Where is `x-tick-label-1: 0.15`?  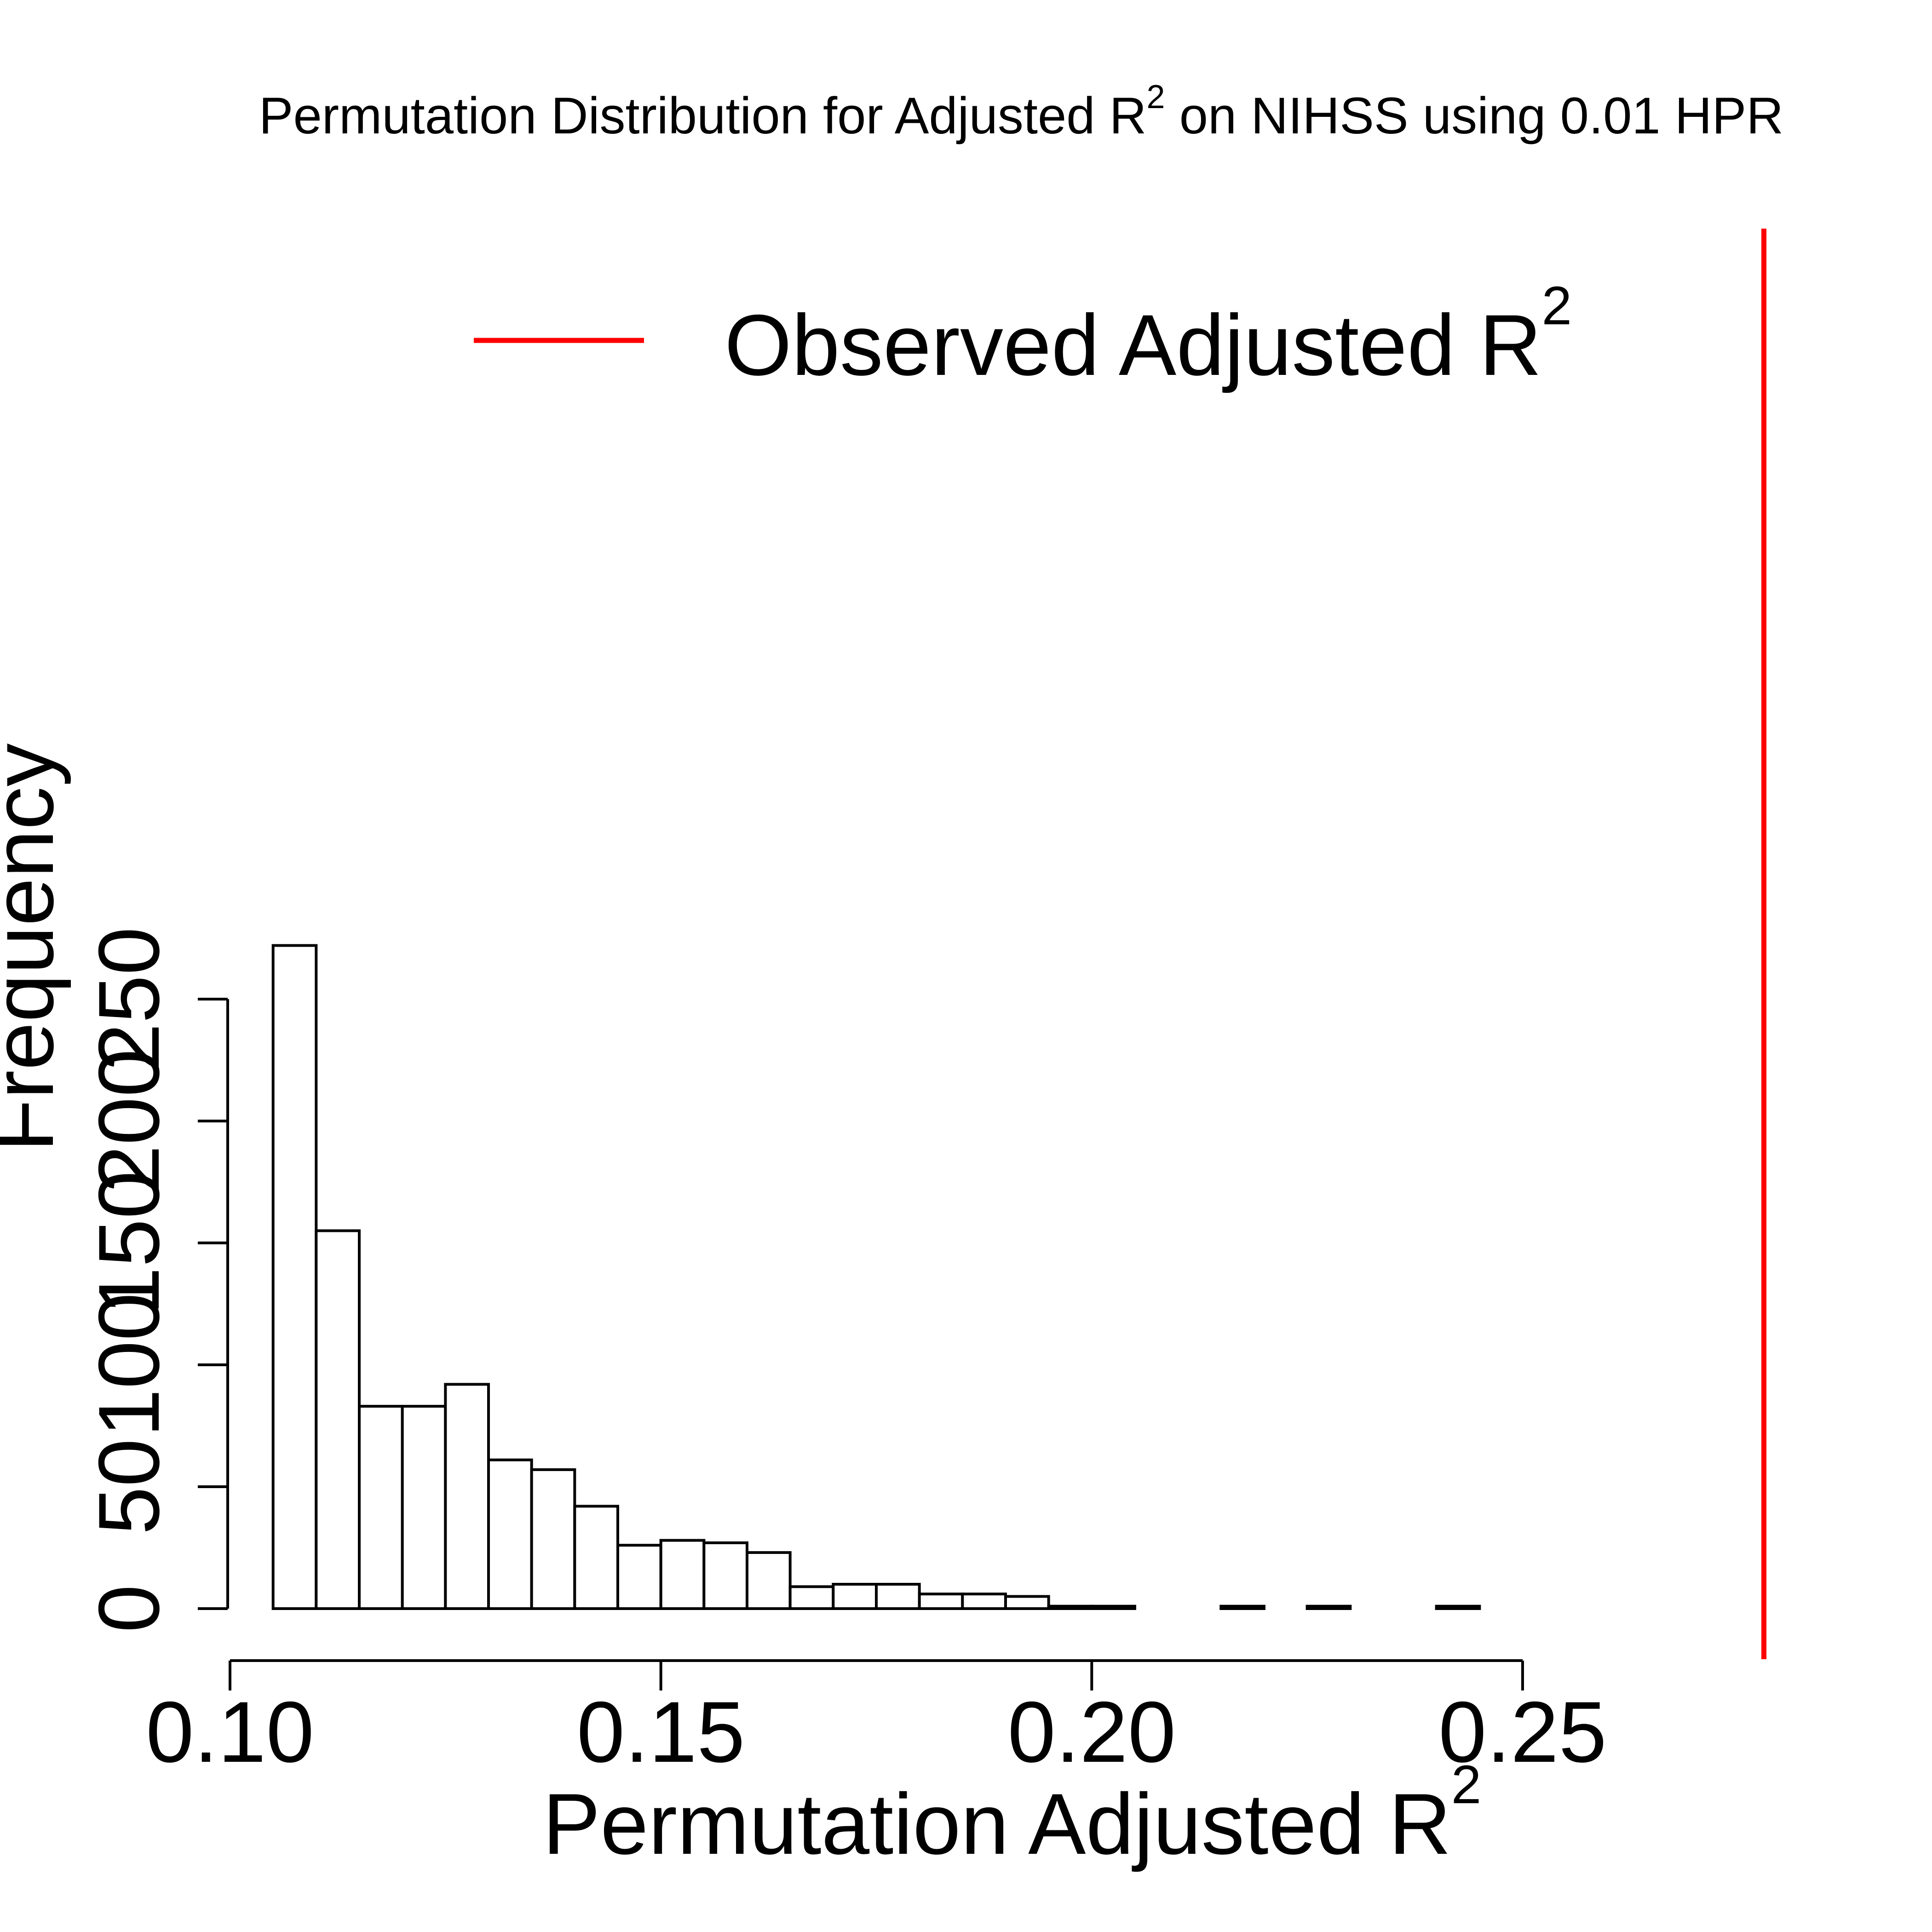
x-tick-label-1: 0.15 is located at coordinates (661, 1732).